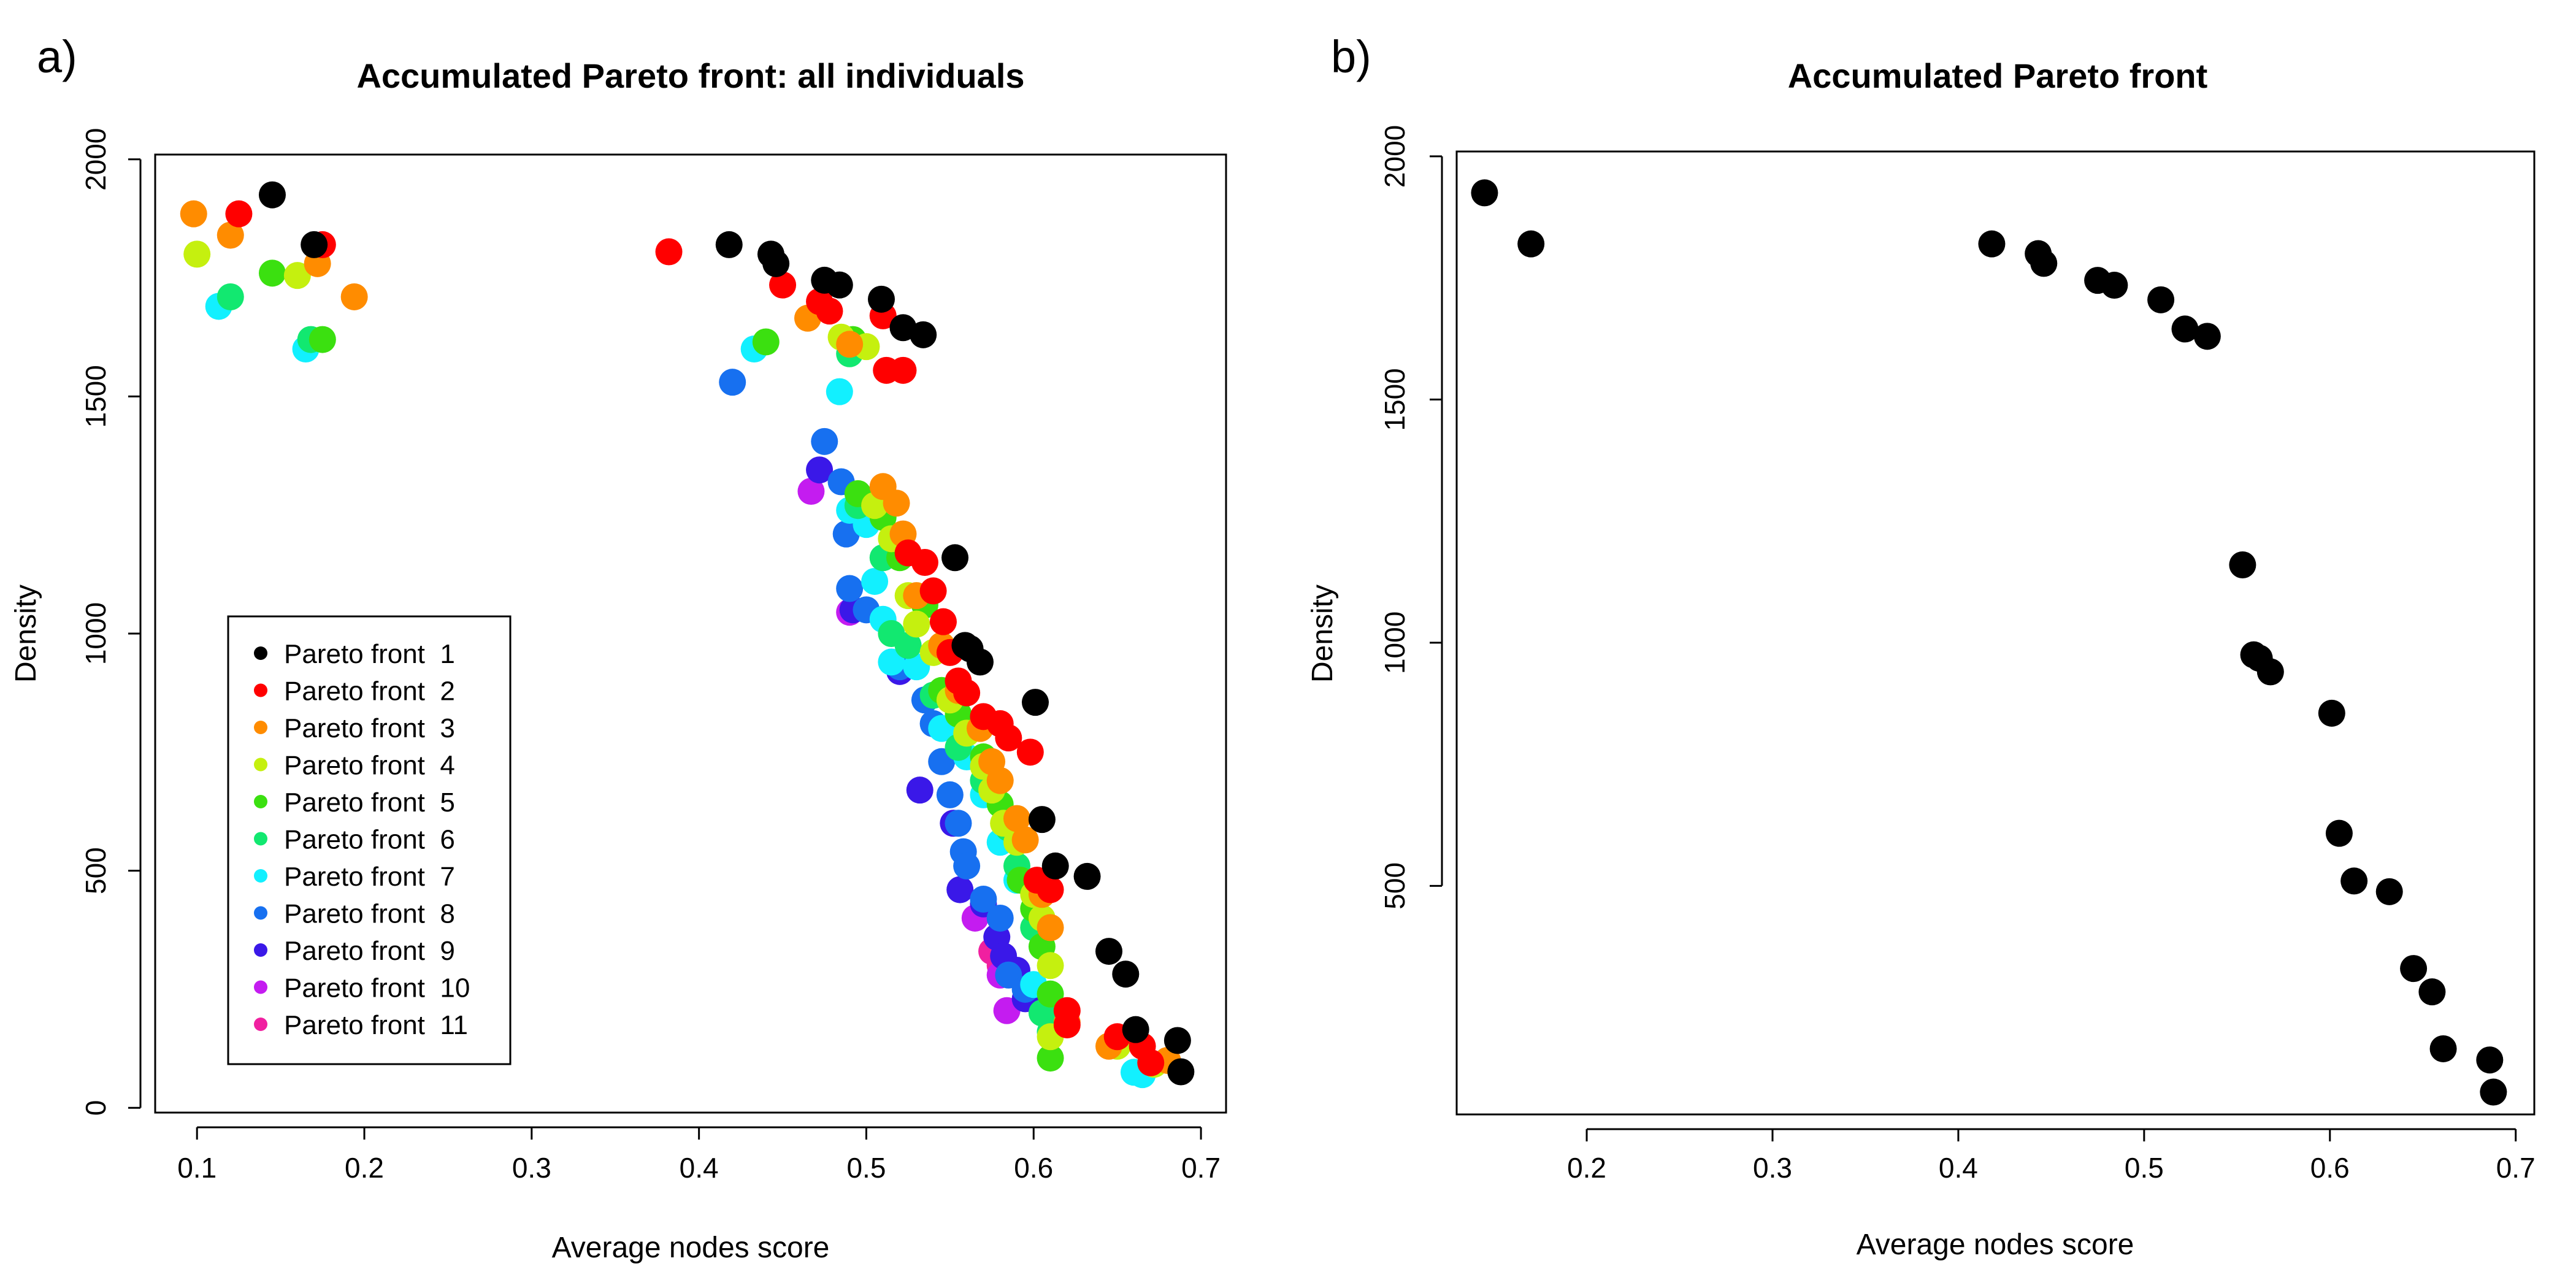 The width and height of the screenshot is (2576, 1288). I want to click on panel-b-x-axis-label: Average nodes score, so click(1995, 1245).